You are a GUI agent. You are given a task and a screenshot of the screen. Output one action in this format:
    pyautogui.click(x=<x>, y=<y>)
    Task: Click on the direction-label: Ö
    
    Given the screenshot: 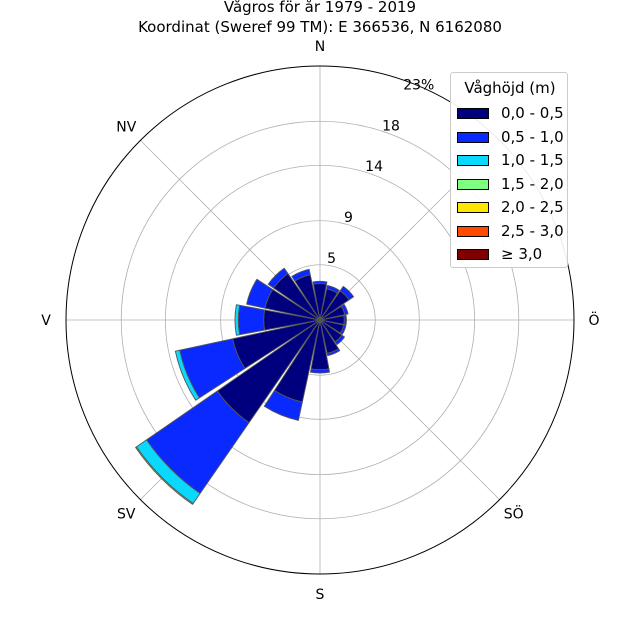 What is the action you would take?
    pyautogui.click(x=593, y=320)
    